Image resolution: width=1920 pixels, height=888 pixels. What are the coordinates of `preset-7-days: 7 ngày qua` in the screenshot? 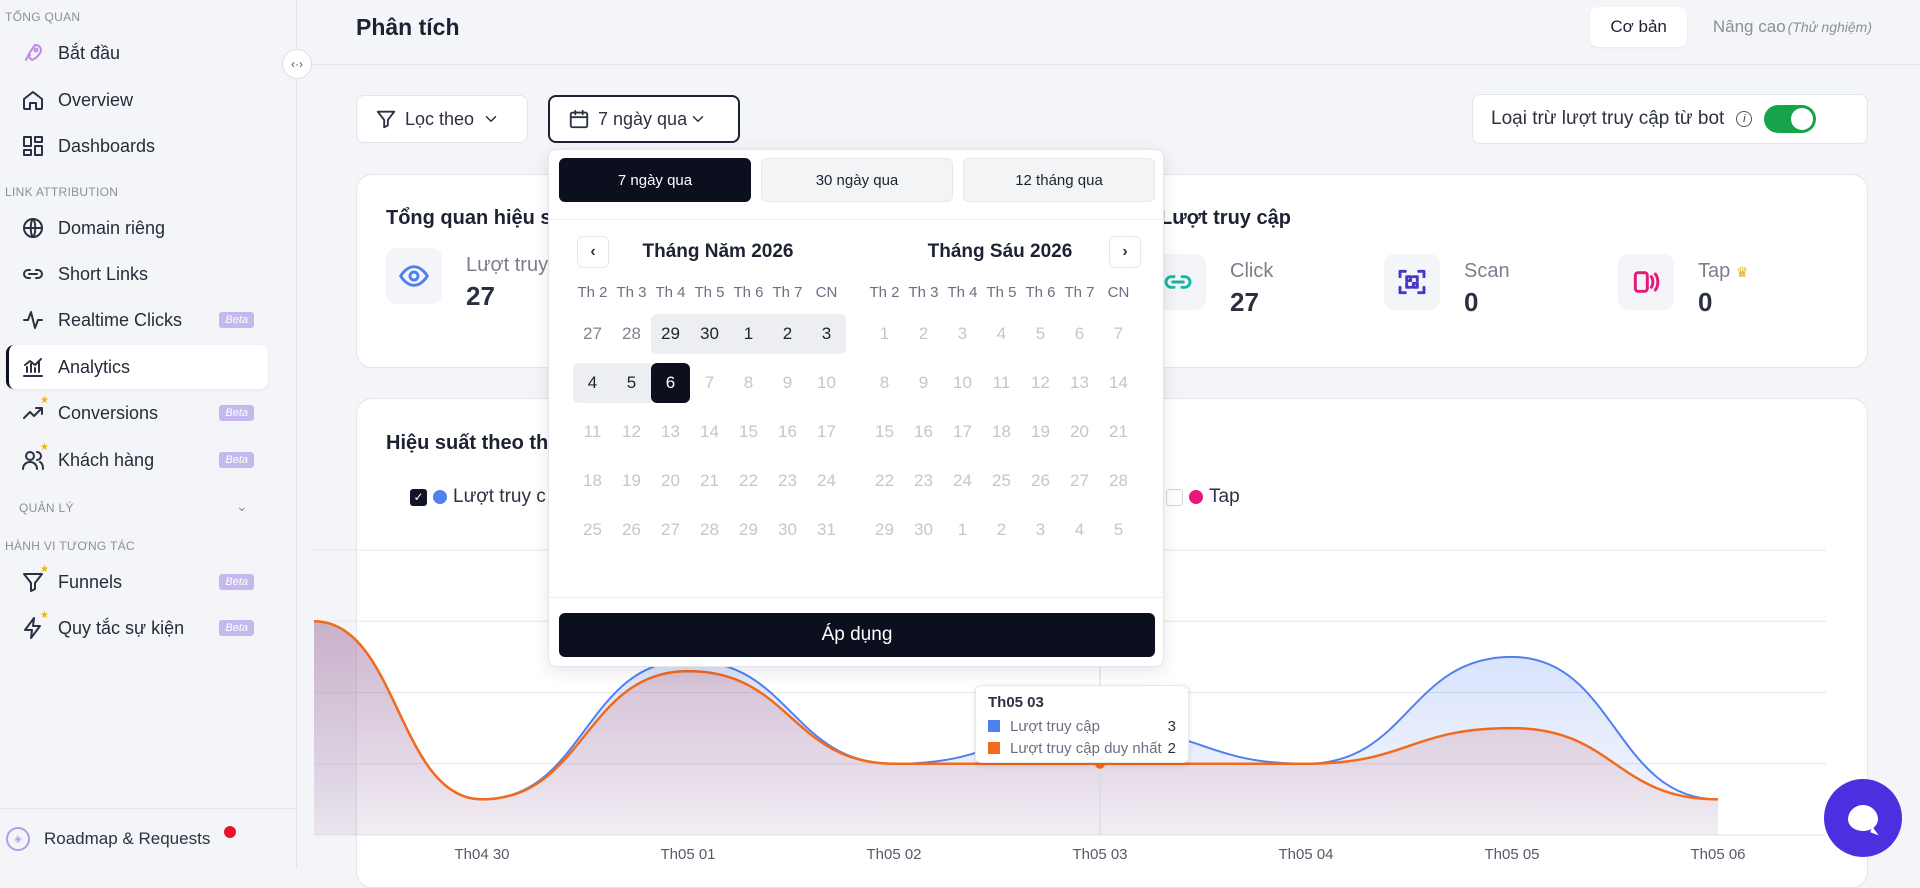 It's located at (655, 180).